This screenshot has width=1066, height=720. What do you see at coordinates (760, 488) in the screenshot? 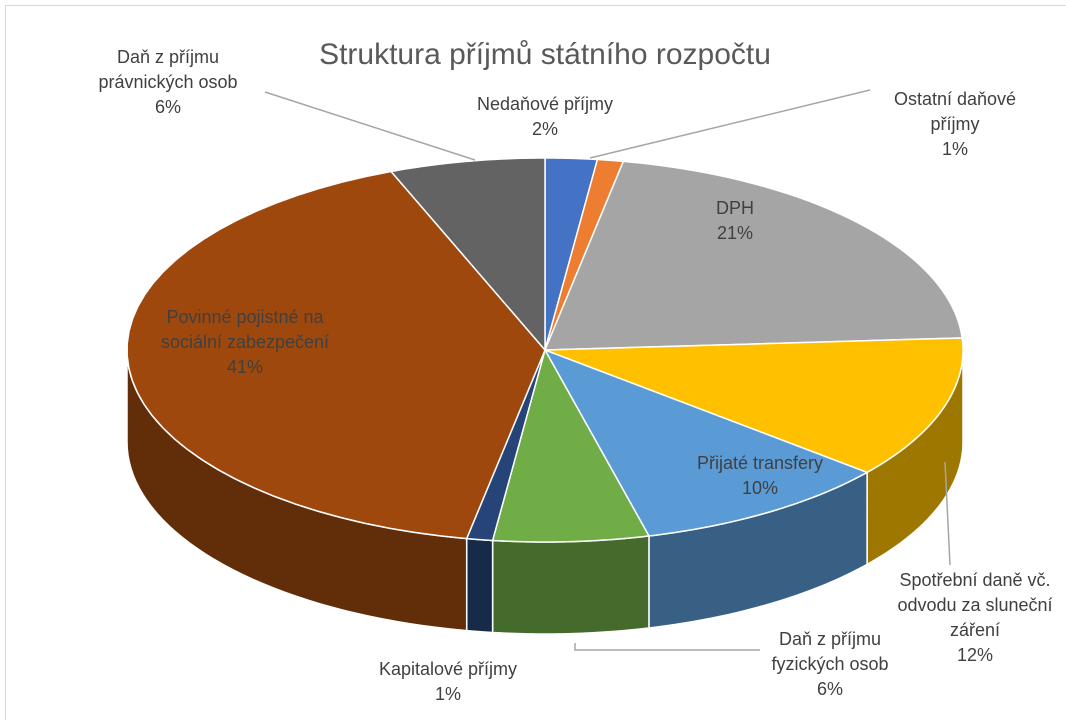
I see `value-label: 10%` at bounding box center [760, 488].